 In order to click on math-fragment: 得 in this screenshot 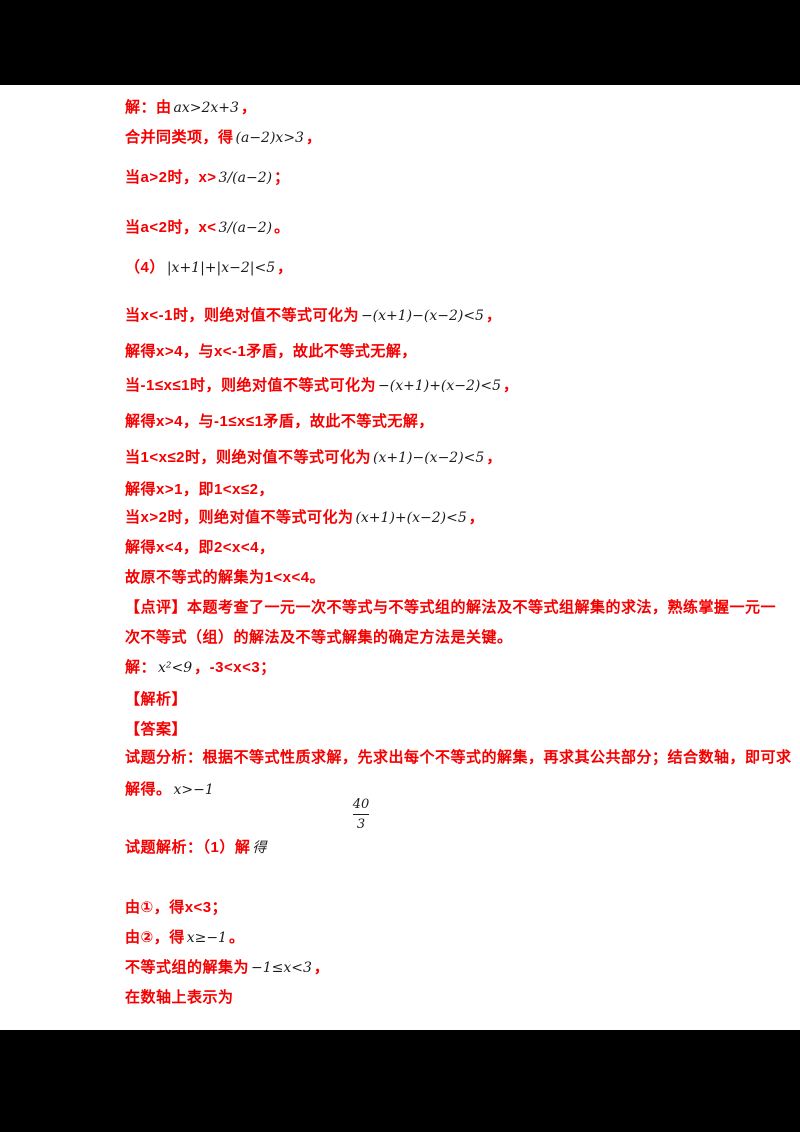, I will do `click(259, 848)`.